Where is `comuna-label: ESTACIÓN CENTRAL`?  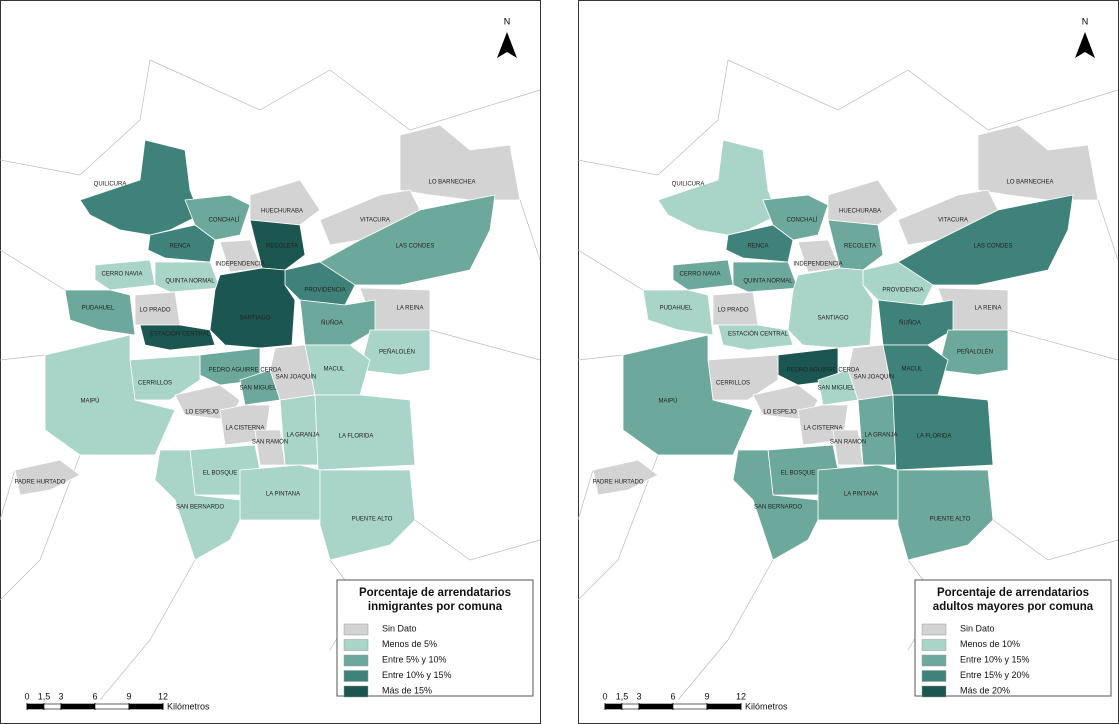
comuna-label: ESTACIÓN CENTRAL is located at coordinates (758, 334).